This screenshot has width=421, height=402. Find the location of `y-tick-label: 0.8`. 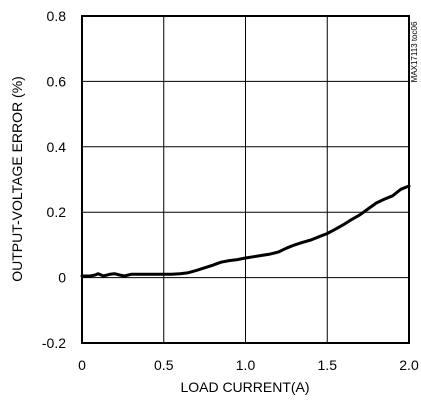

y-tick-label: 0.8 is located at coordinates (57, 16).